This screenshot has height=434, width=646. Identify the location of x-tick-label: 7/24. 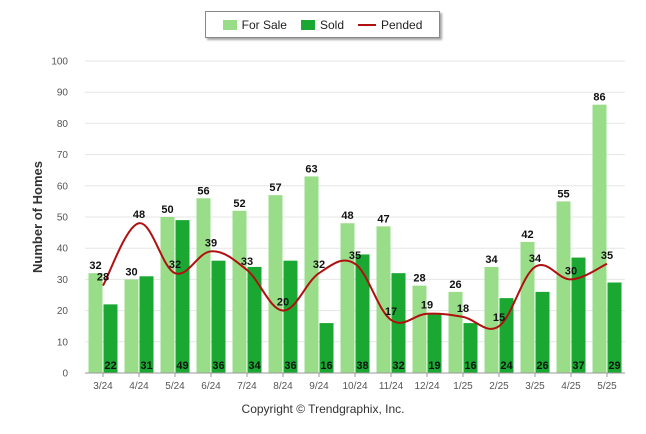
(247, 386).